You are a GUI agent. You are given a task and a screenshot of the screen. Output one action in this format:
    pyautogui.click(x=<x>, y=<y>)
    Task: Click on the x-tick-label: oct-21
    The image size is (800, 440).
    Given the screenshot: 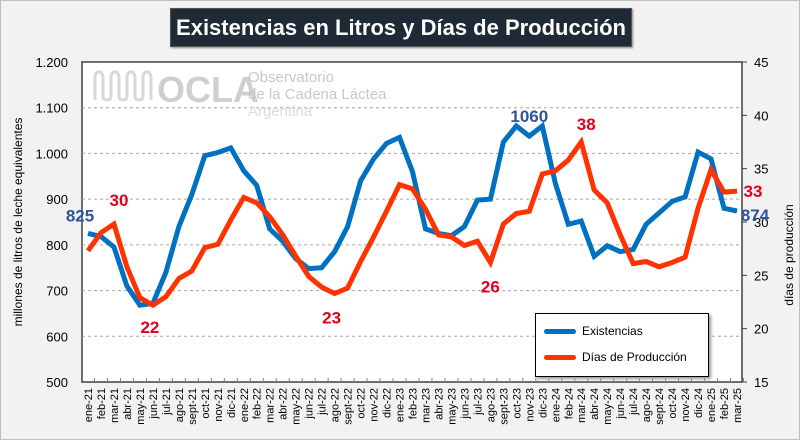 What is the action you would take?
    pyautogui.click(x=206, y=403)
    